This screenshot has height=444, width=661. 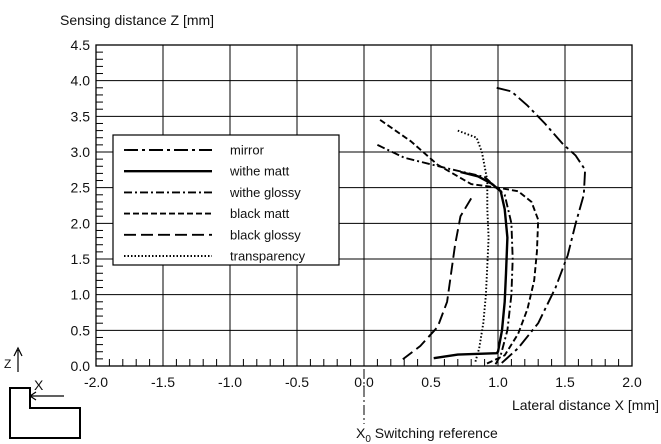 I want to click on x-axis-title: Lateral distance X [mm], so click(x=585, y=405).